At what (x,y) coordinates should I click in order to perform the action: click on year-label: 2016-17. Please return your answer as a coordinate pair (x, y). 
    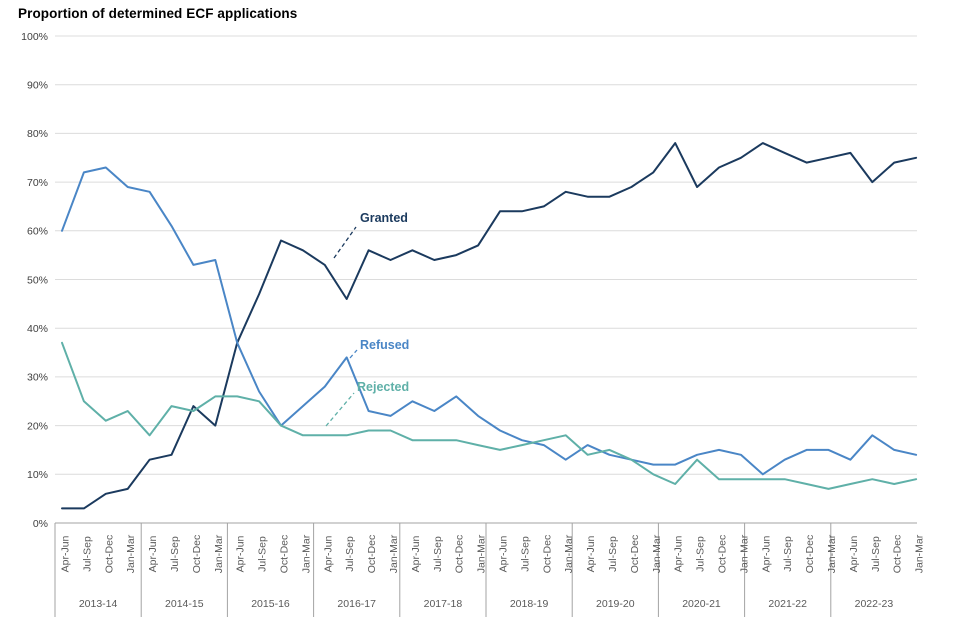
    Looking at the image, I should click on (356, 604).